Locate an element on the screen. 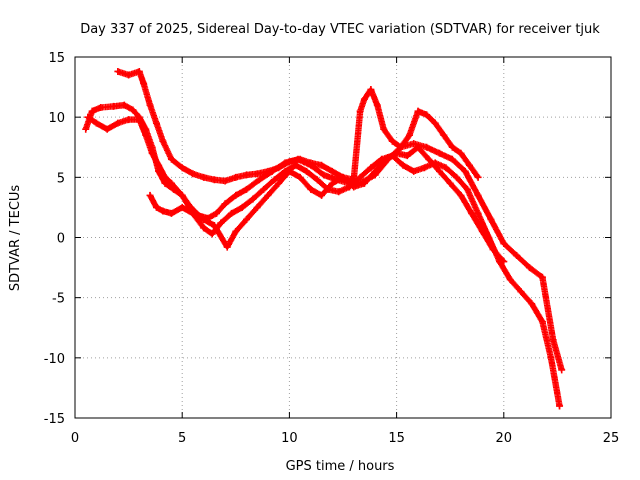  x-tick-label: 10 is located at coordinates (289, 438).